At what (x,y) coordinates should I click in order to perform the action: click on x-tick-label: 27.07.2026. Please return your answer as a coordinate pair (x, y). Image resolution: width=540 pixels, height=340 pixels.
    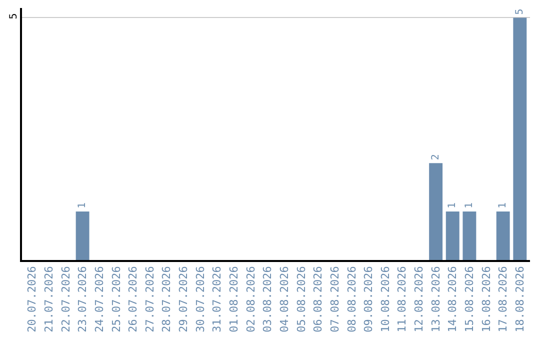
    Looking at the image, I should click on (149, 299).